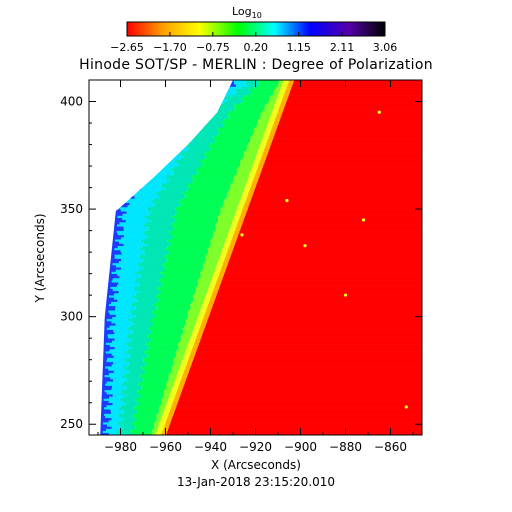 The height and width of the screenshot is (512, 512). What do you see at coordinates (345, 447) in the screenshot?
I see `x-tick-label: −880` at bounding box center [345, 447].